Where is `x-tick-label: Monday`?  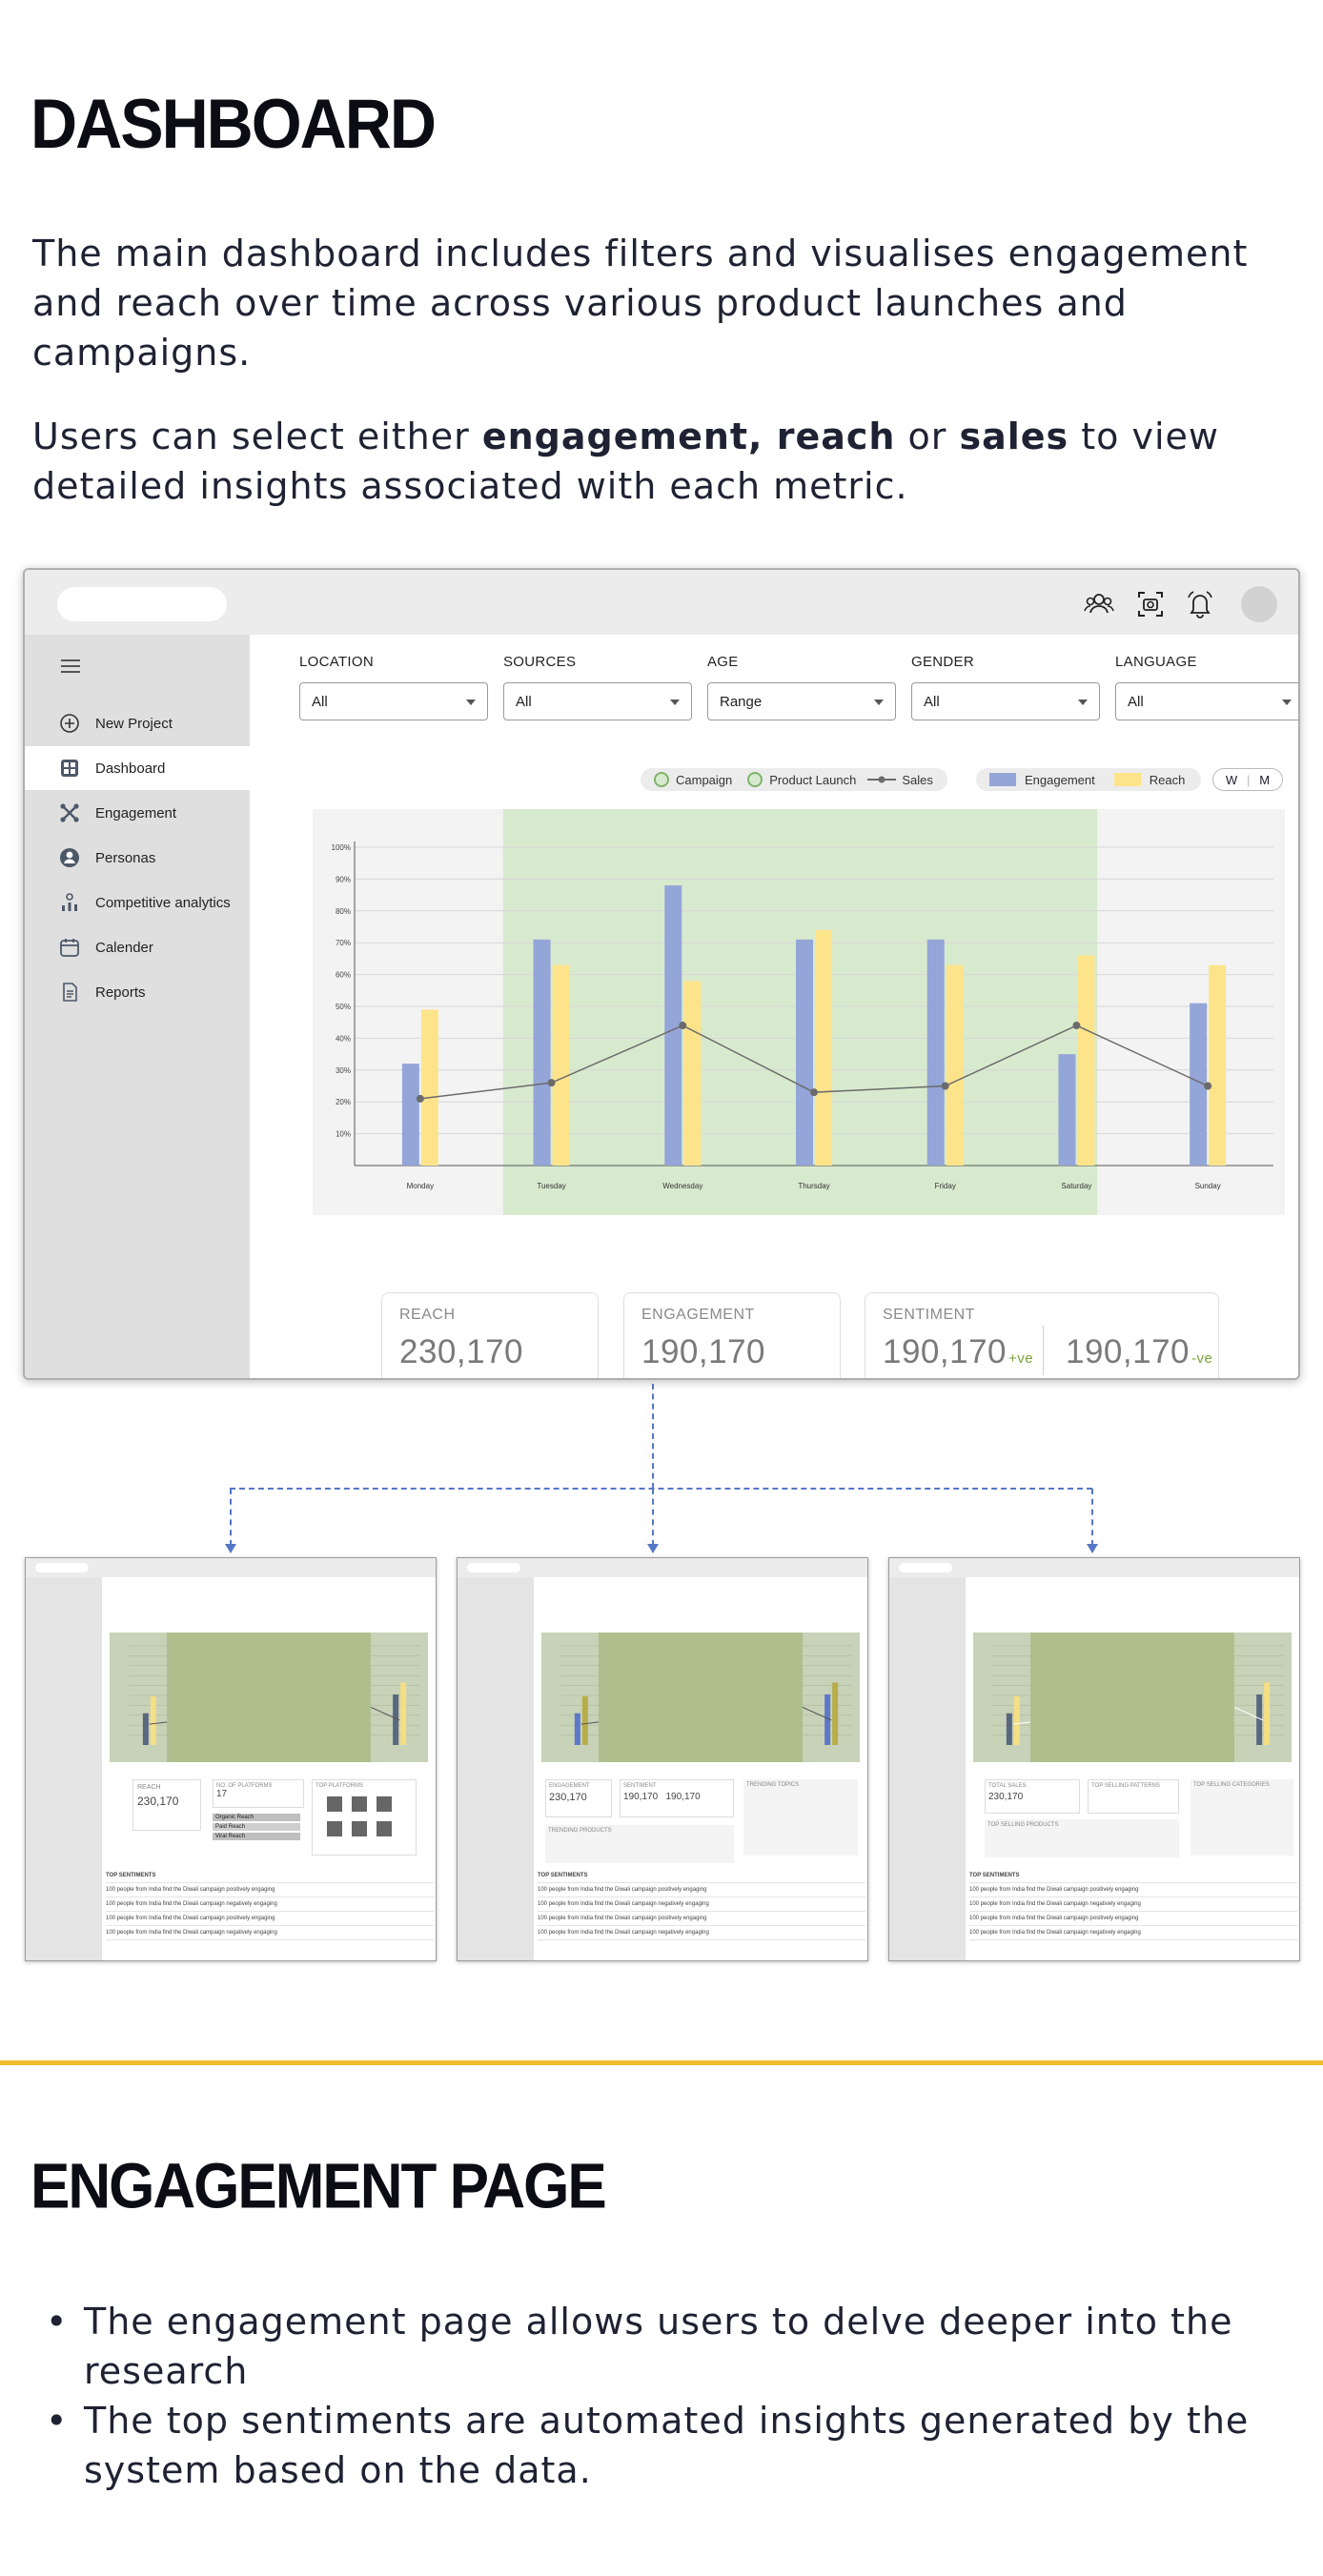 x-tick-label: Monday is located at coordinates (420, 1186).